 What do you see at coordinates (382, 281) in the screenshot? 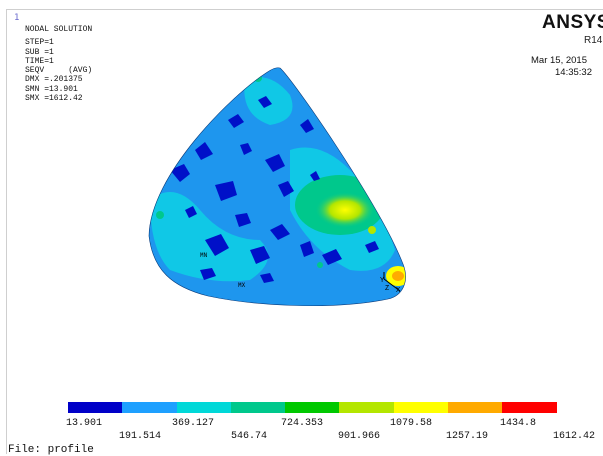
I see `axis-y-label: Y` at bounding box center [382, 281].